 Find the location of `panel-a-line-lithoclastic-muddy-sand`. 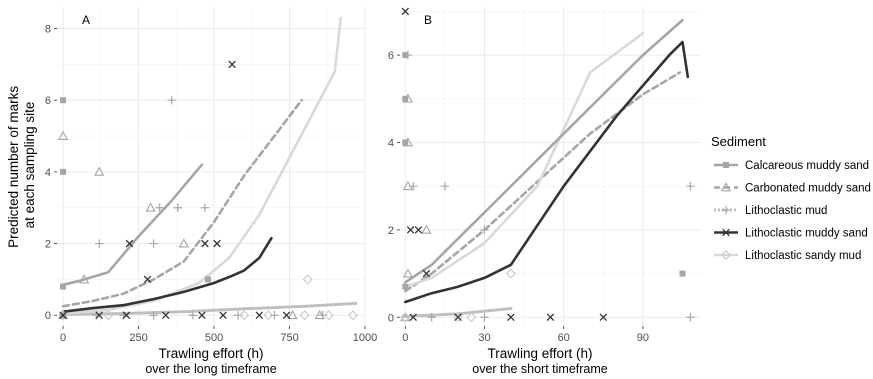

panel-a-line-lithoclastic-muddy-sand is located at coordinates (167, 274).